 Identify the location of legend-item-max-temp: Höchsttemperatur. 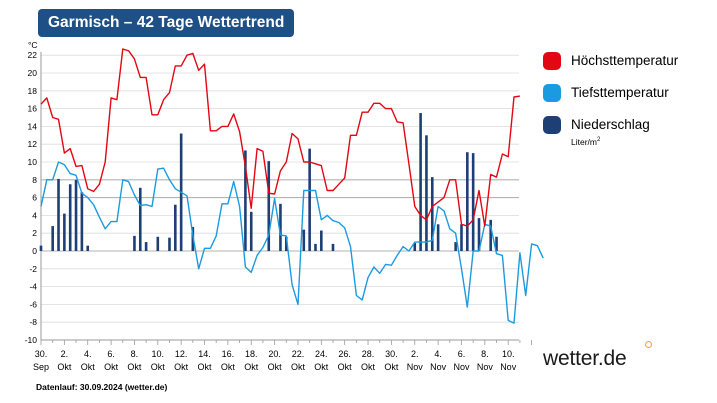
(610, 61).